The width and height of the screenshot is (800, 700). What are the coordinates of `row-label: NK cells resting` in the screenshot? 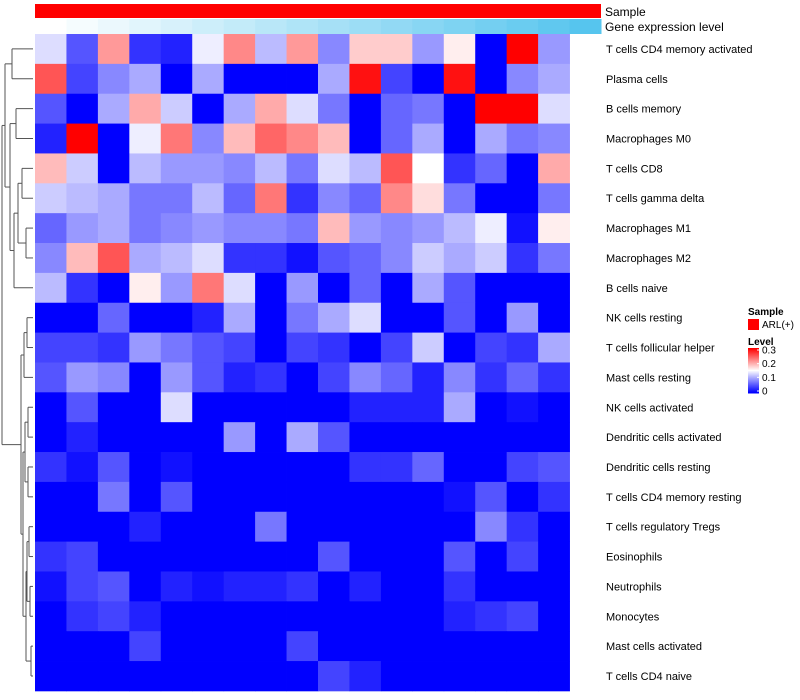 It's located at (644, 319).